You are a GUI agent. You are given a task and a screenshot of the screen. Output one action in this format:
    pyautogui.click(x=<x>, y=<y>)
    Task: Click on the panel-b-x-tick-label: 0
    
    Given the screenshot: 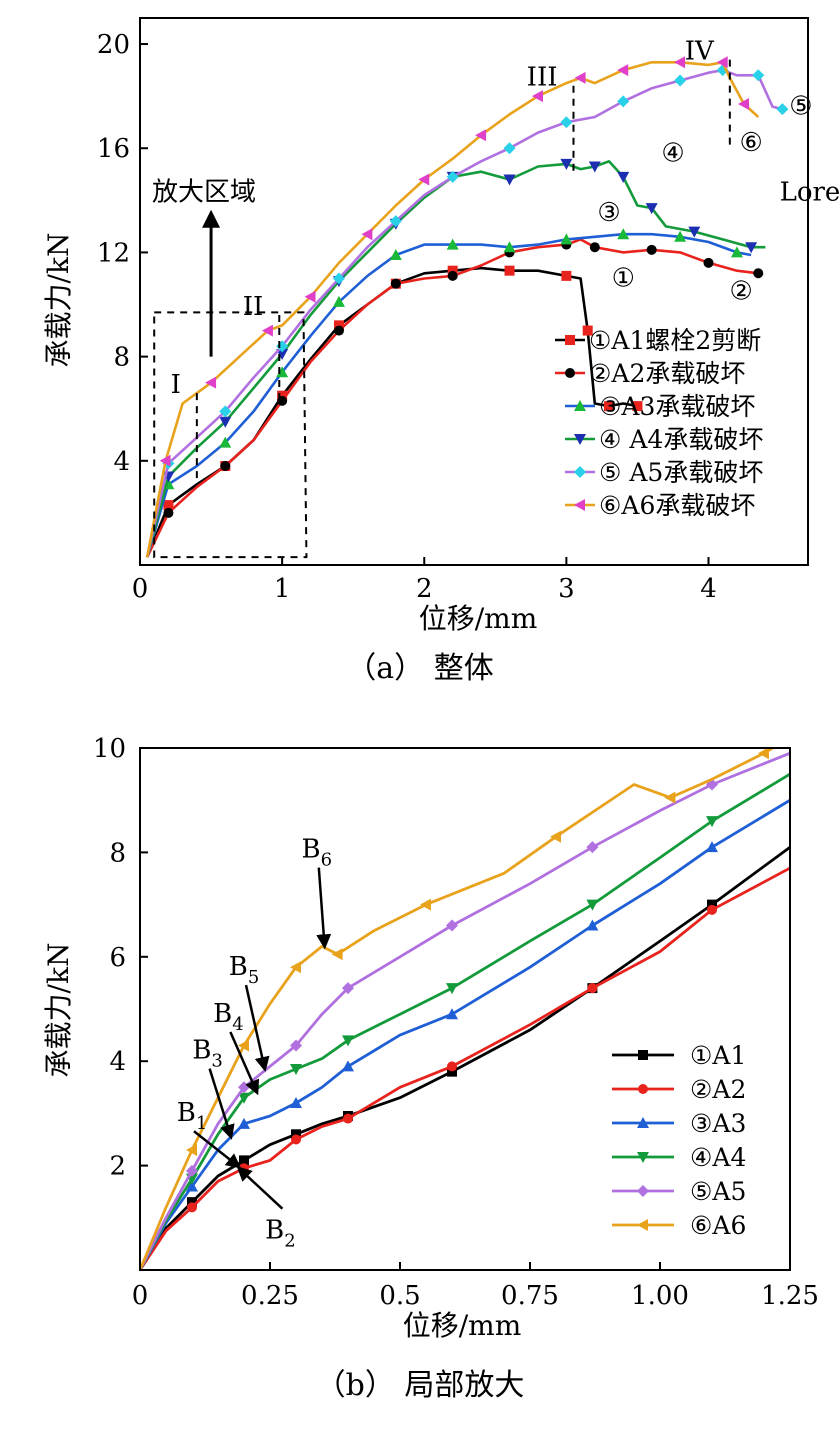 What is the action you would take?
    pyautogui.click(x=140, y=1296)
    